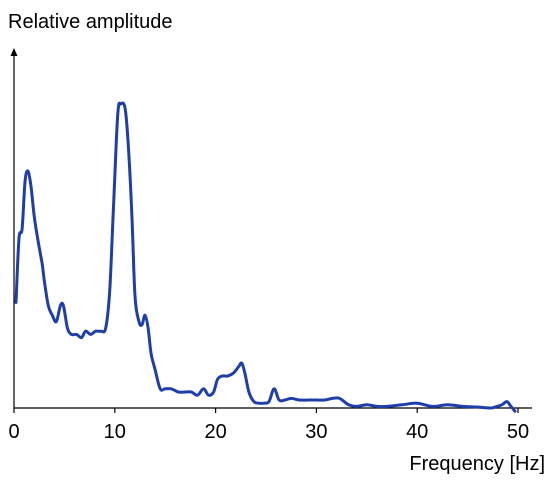 This screenshot has width=550, height=484. Describe the element at coordinates (518, 432) in the screenshot. I see `x-tick-label: 50` at that location.